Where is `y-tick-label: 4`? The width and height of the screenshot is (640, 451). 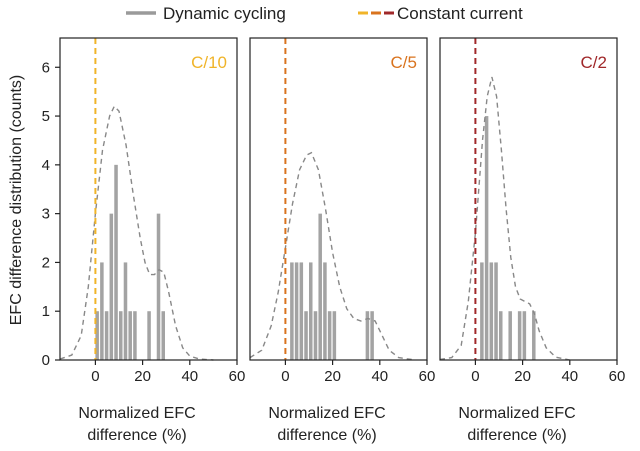 y-tick-label: 4 is located at coordinates (46, 165).